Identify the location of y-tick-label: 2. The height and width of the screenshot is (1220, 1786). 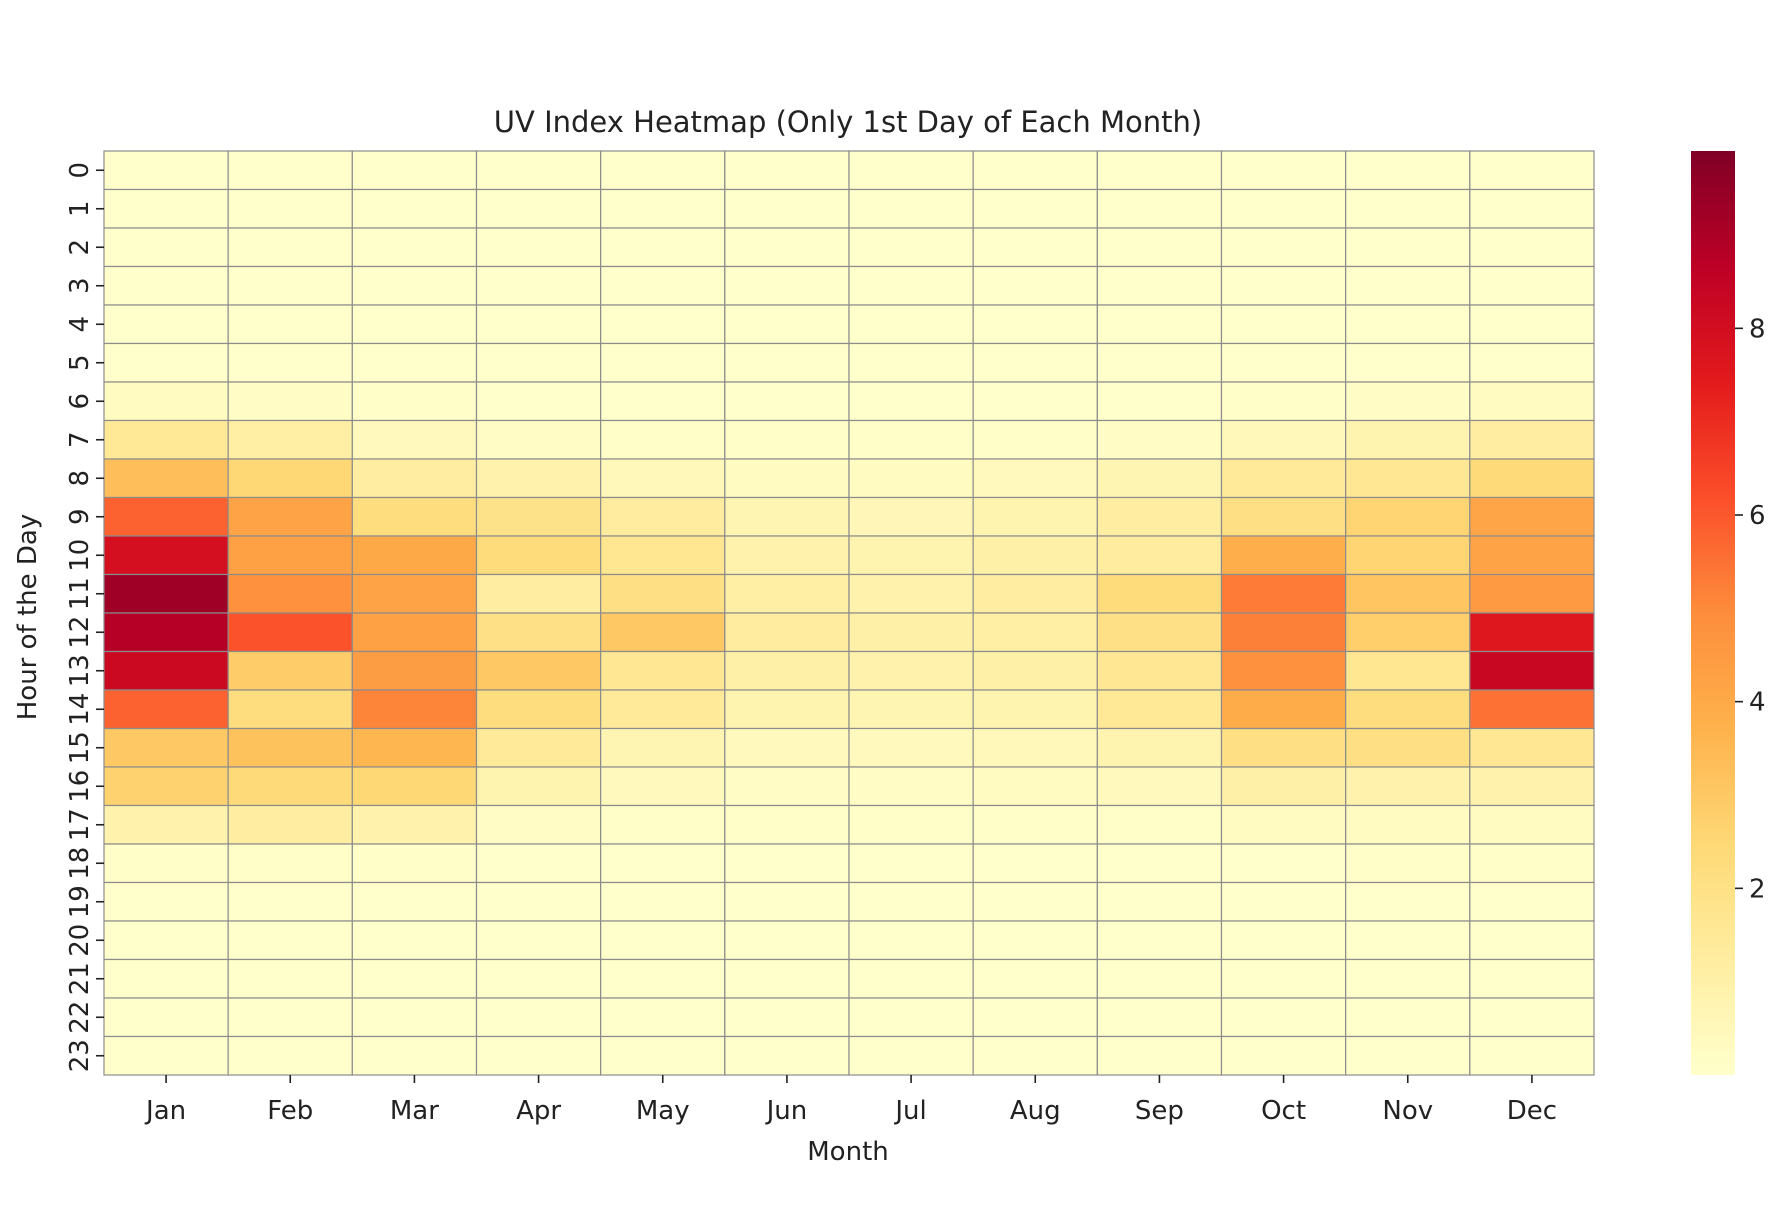
(80, 247).